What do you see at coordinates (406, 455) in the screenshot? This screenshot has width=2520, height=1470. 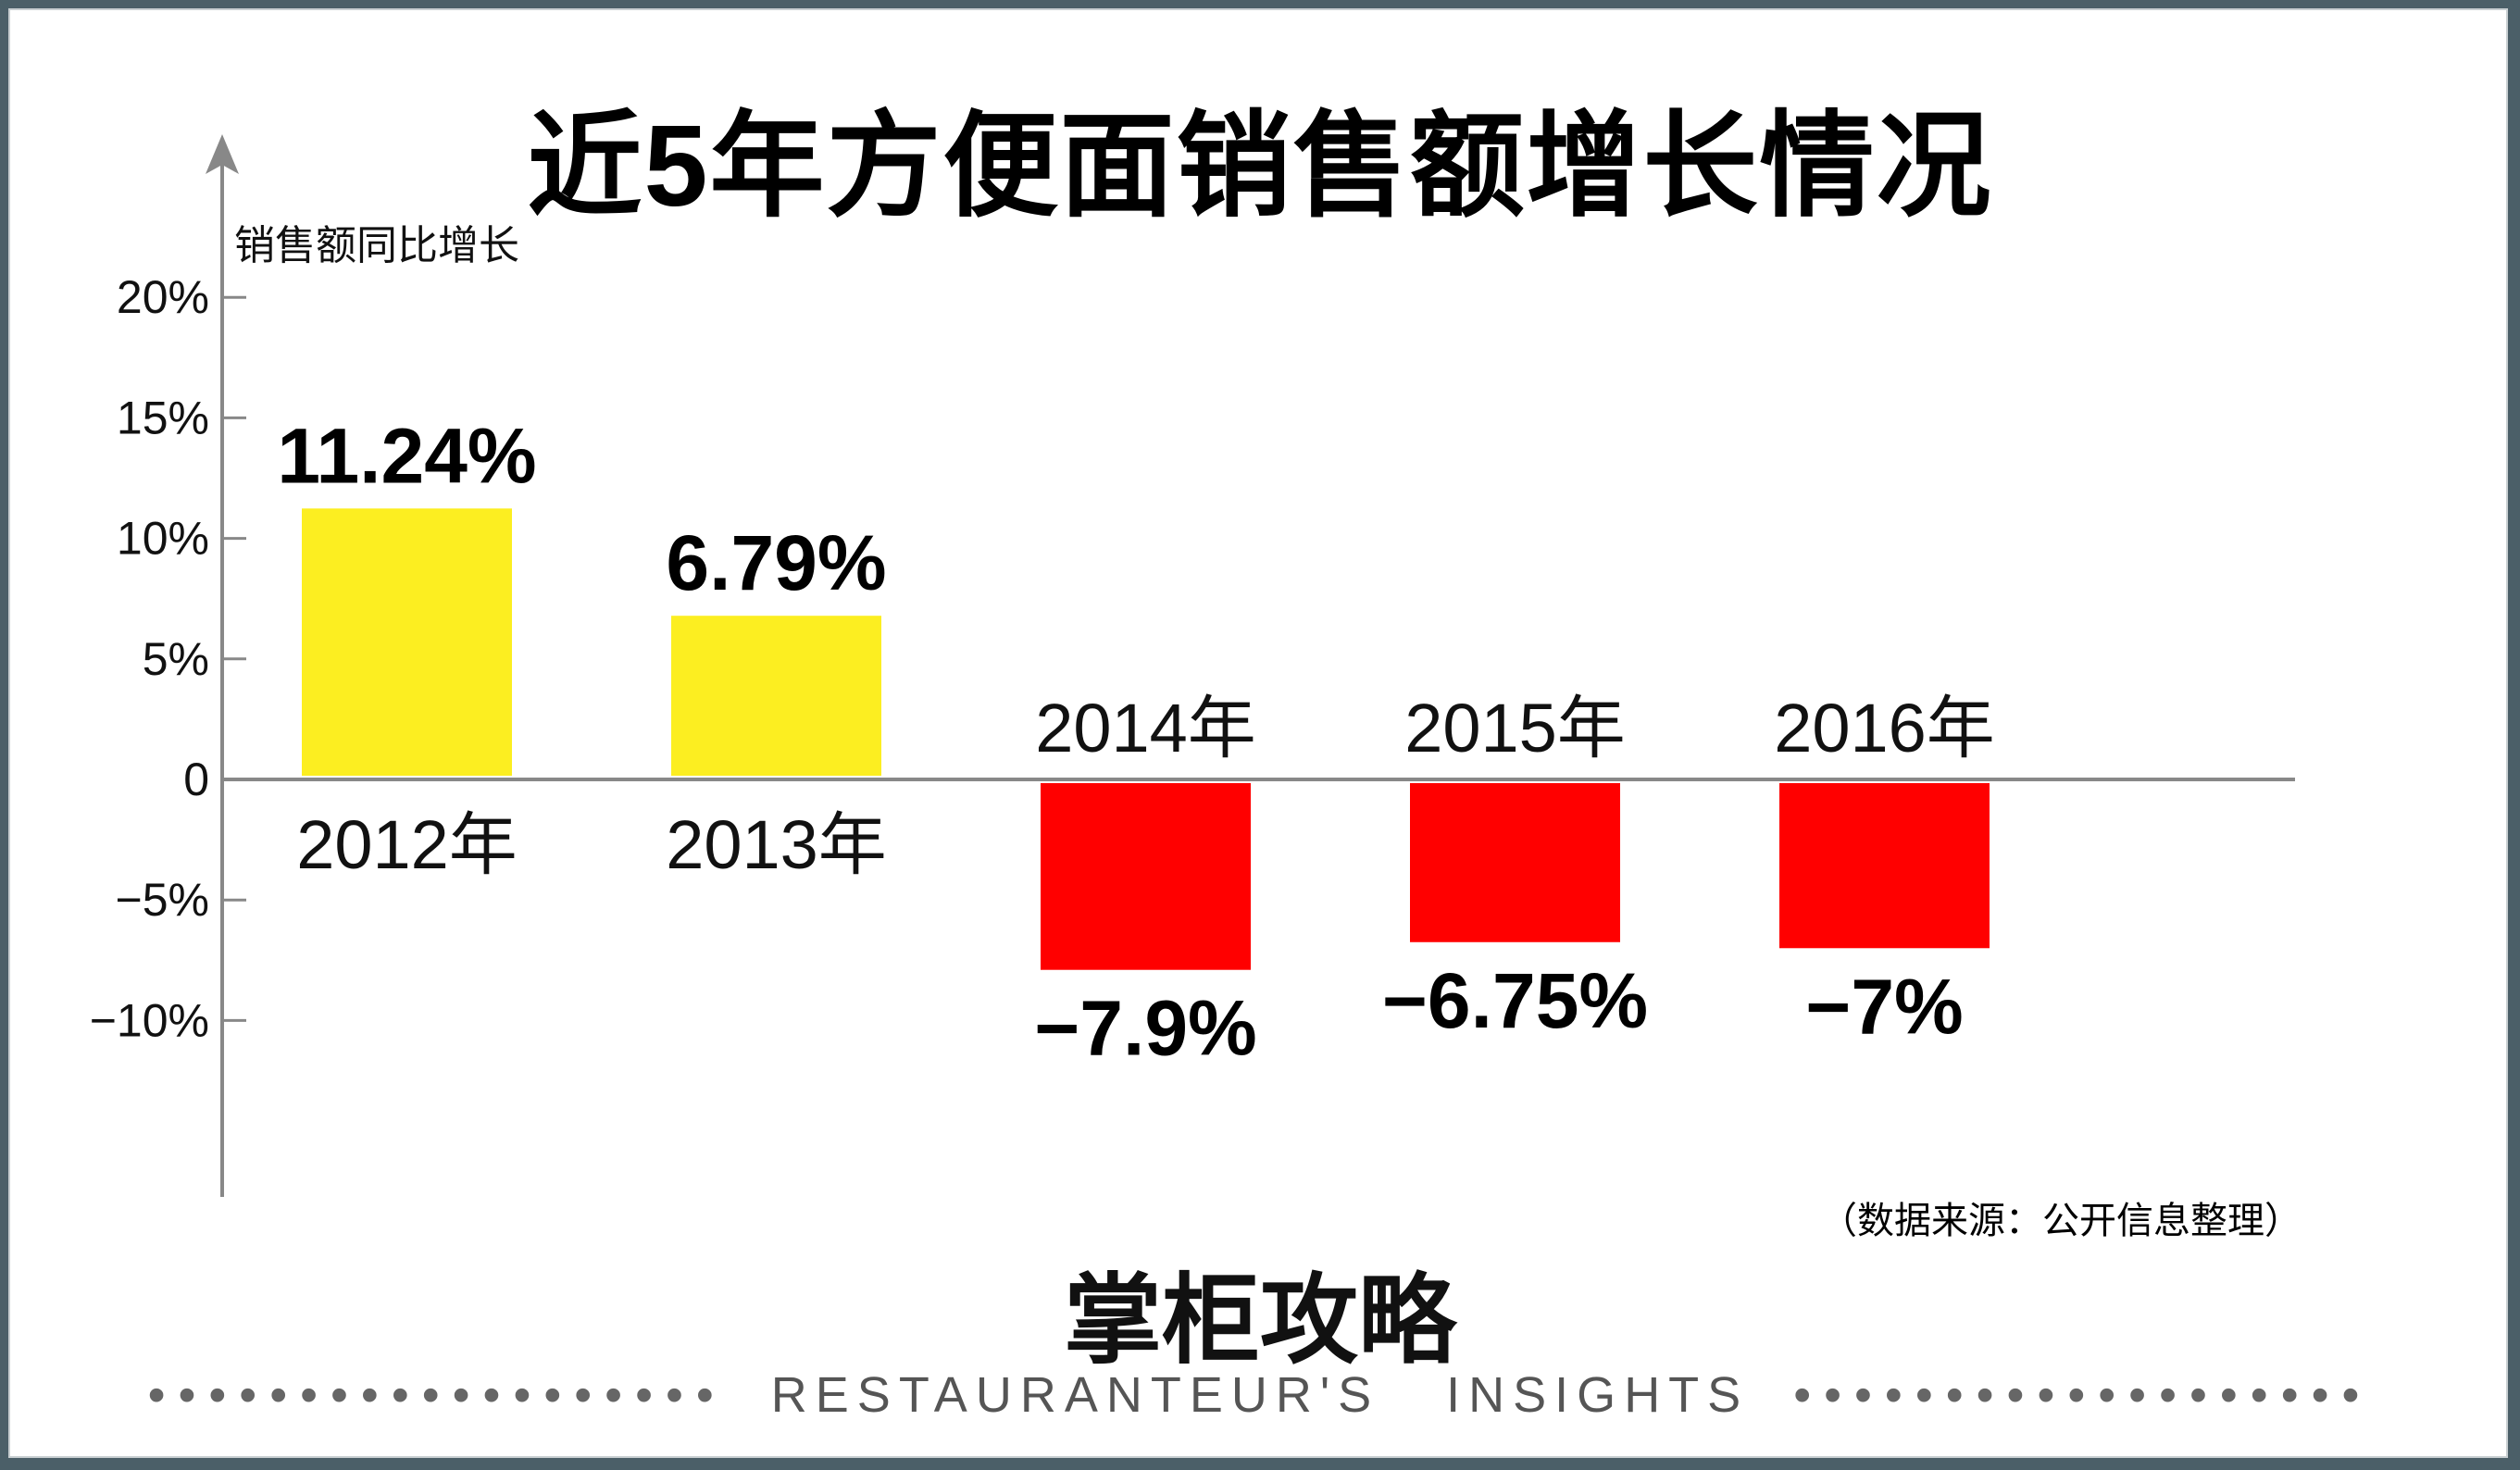 I see `value-label: 11.24%` at bounding box center [406, 455].